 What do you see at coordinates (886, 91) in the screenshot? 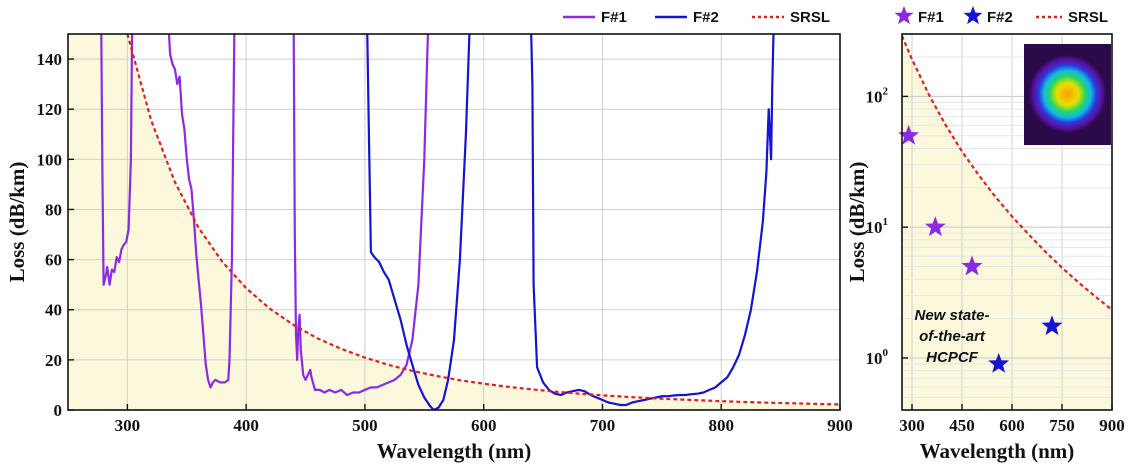
I see `y-tick-exponent: 2` at bounding box center [886, 91].